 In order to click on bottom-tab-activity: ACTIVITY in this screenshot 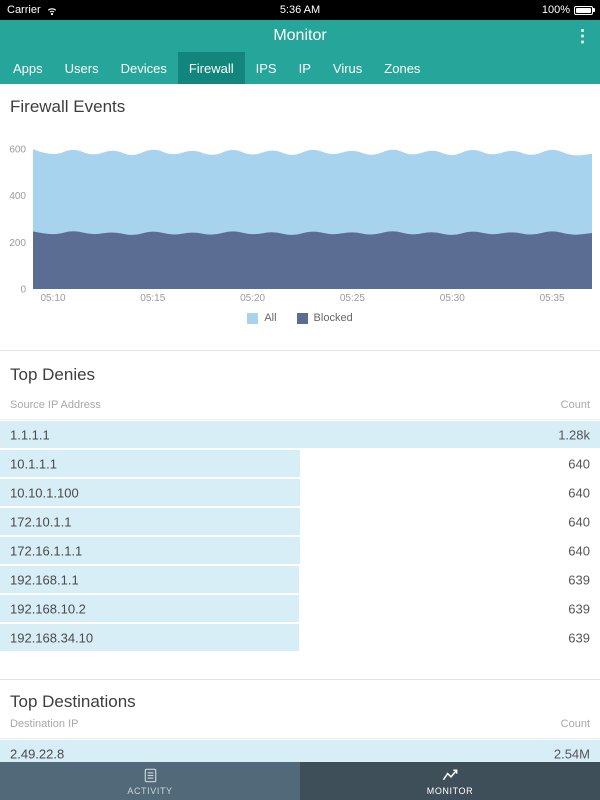, I will do `click(150, 781)`.